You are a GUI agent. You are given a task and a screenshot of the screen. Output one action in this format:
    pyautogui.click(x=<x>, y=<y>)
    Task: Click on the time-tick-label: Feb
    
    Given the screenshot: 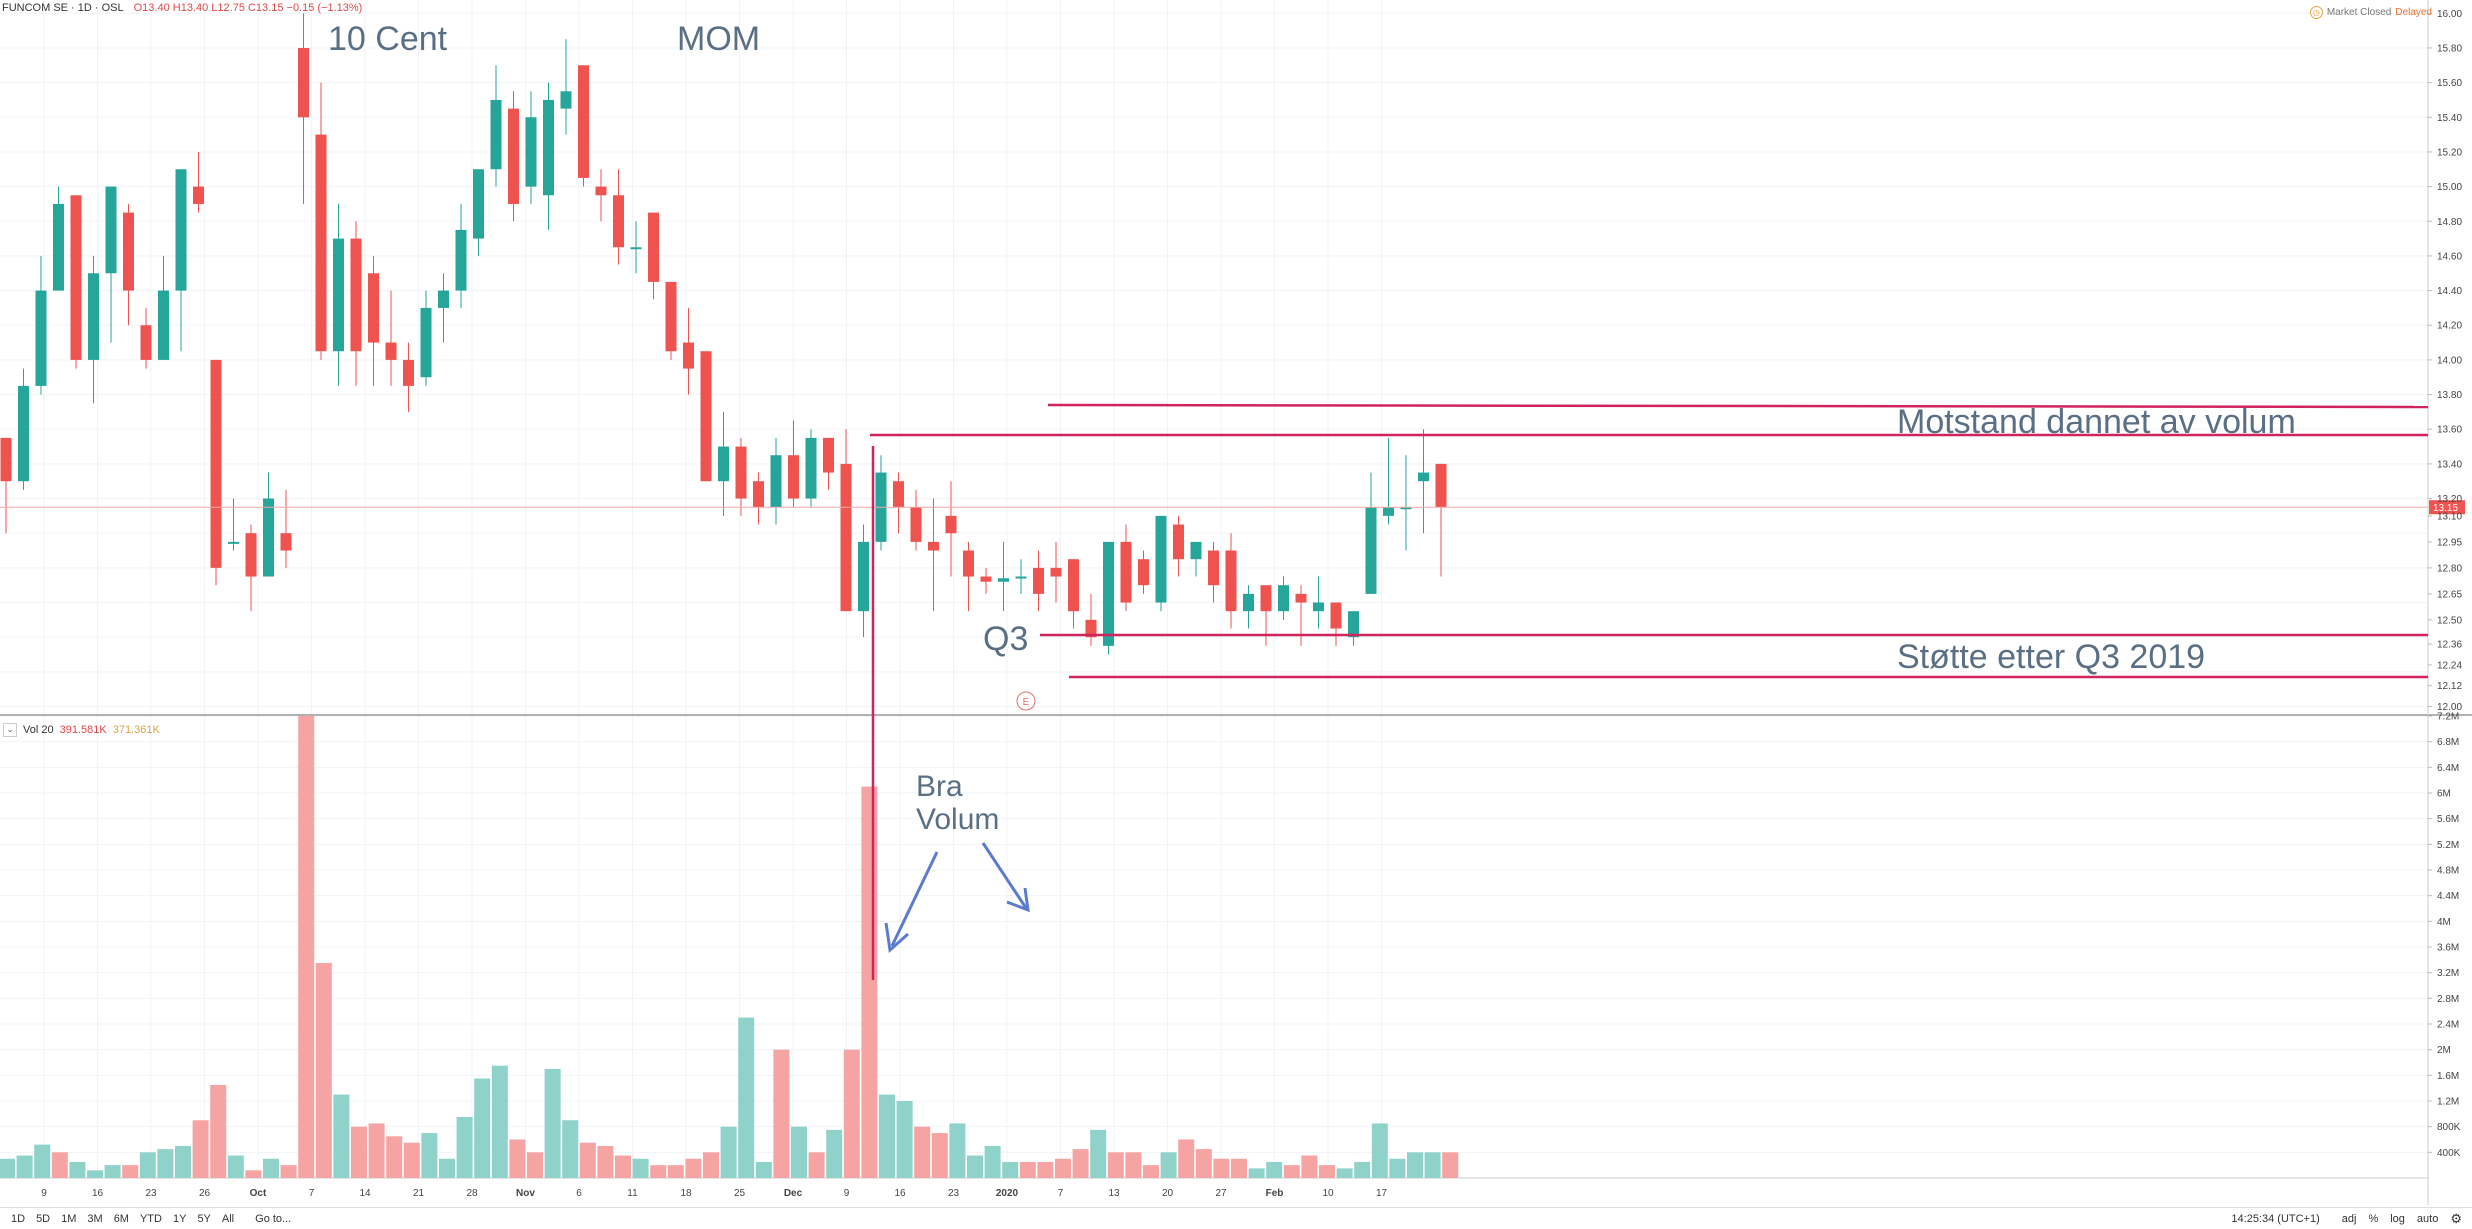 What is the action you would take?
    pyautogui.click(x=1275, y=1193)
    